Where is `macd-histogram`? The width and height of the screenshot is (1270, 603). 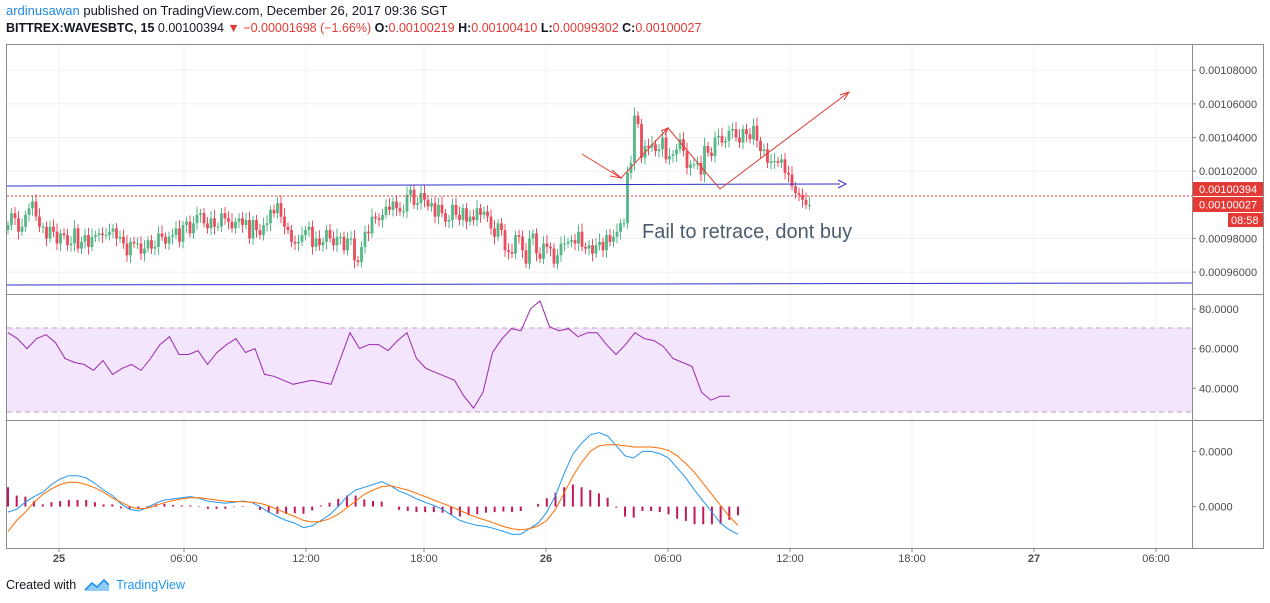
macd-histogram is located at coordinates (373, 504).